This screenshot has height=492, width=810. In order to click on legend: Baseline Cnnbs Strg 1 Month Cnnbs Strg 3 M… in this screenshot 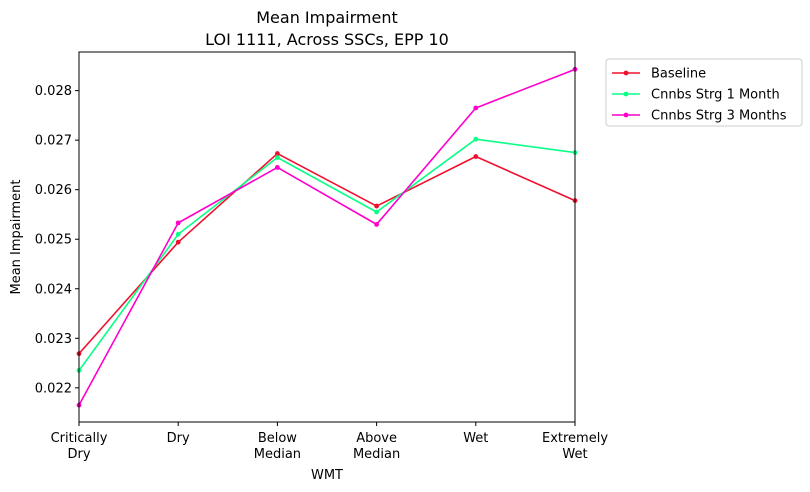, I will do `click(704, 92)`.